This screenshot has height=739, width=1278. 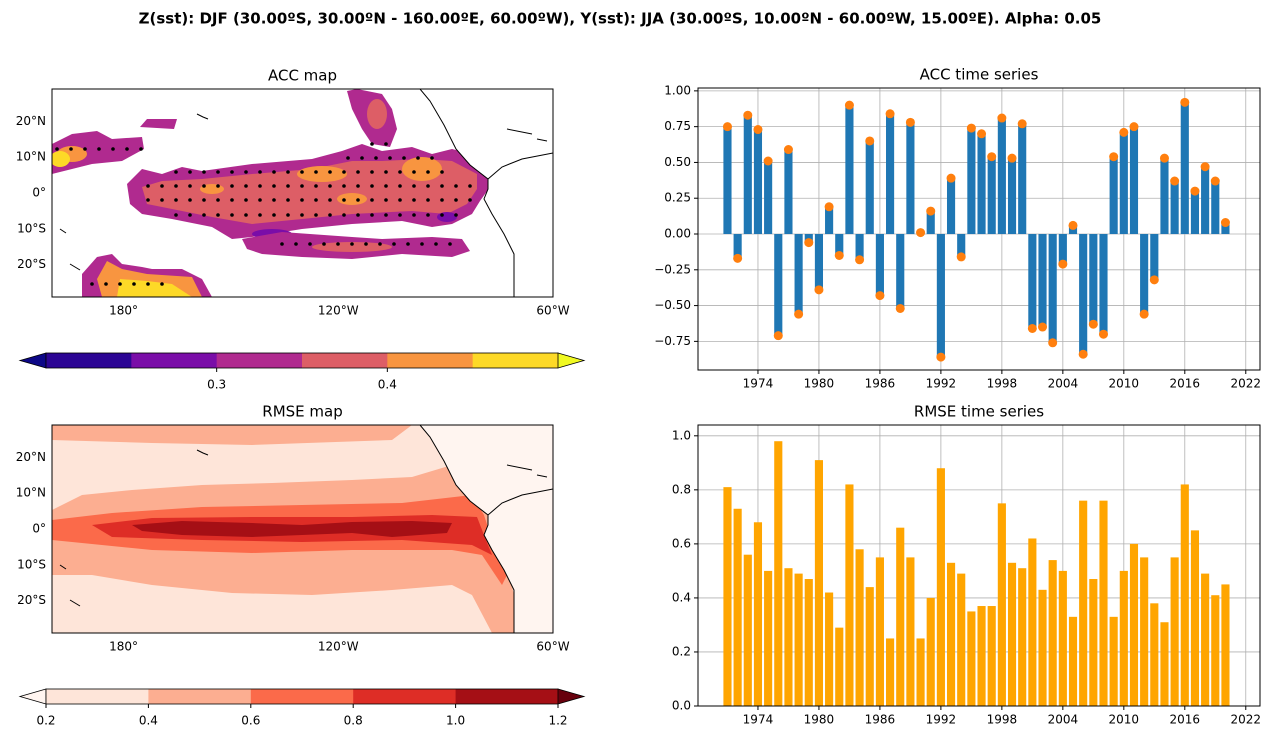 What do you see at coordinates (216, 385) in the screenshot?
I see `colorbar-tick-label: 0.3` at bounding box center [216, 385].